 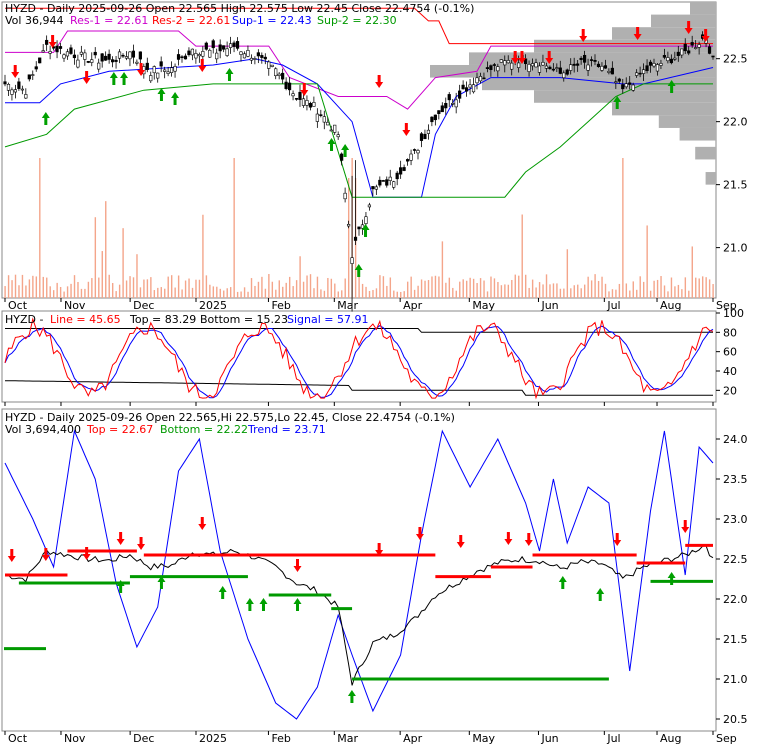 What do you see at coordinates (735, 248) in the screenshot?
I see `y-tick-label: 21.0` at bounding box center [735, 248].